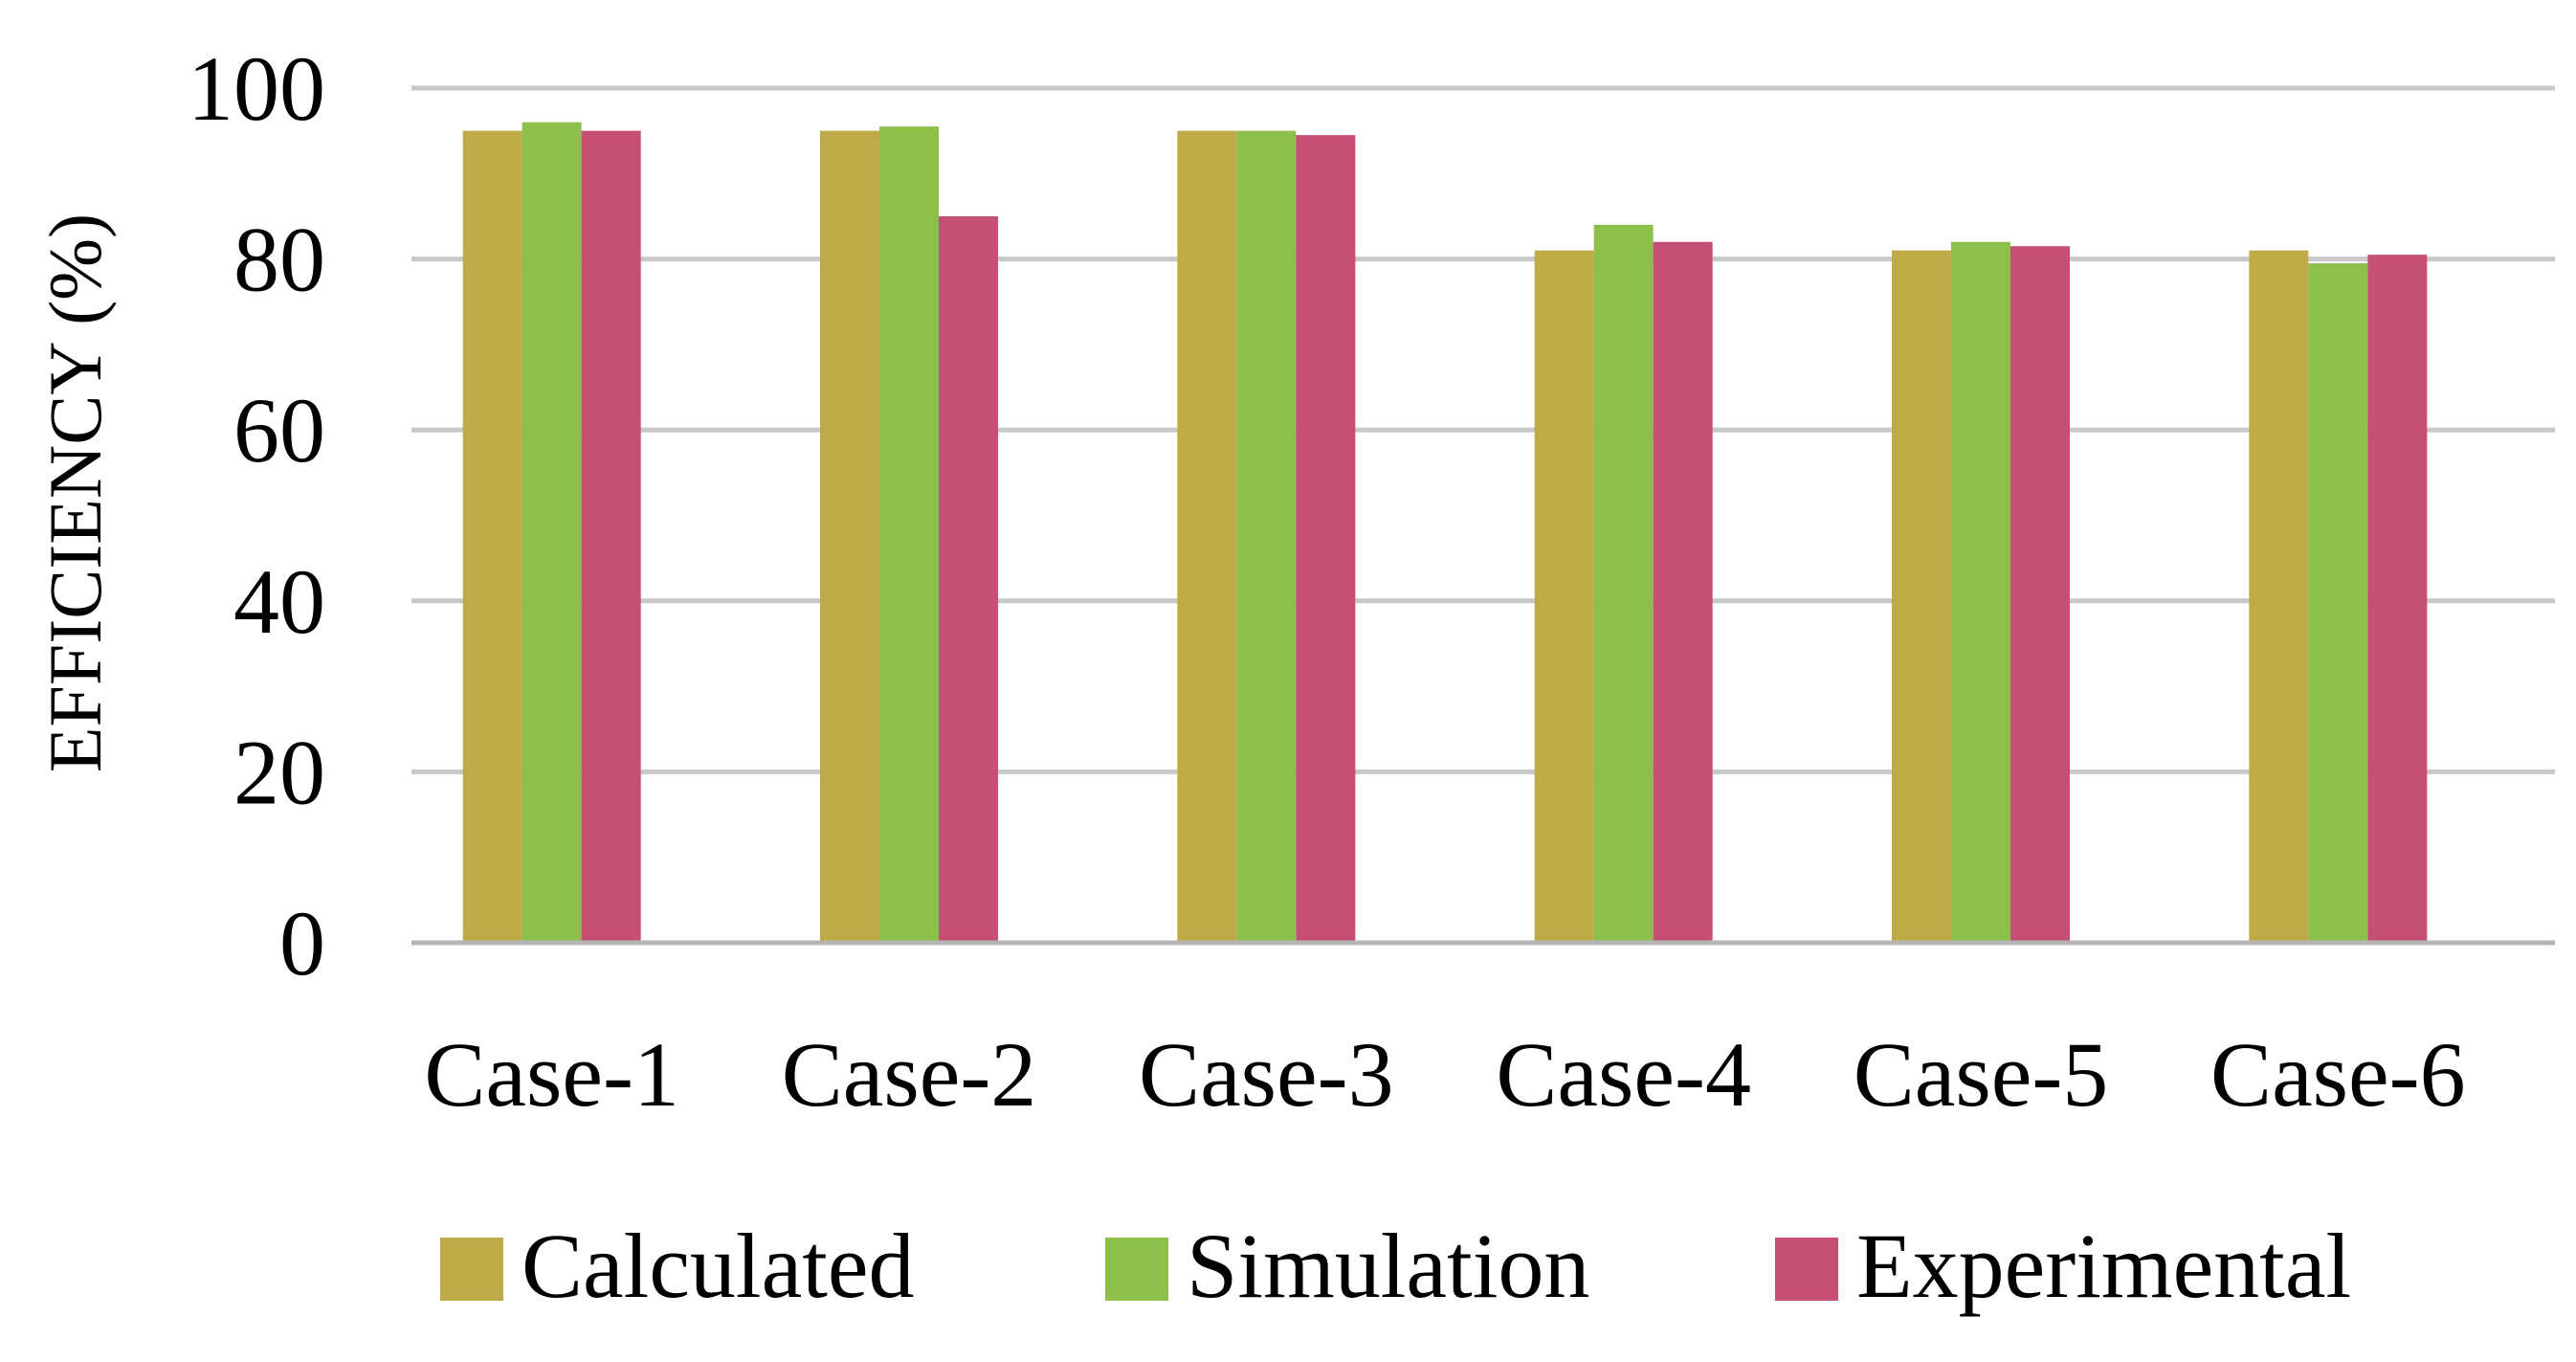 This screenshot has width=2576, height=1362. I want to click on x-tick-label-case-3: Case-3, so click(1266, 1074).